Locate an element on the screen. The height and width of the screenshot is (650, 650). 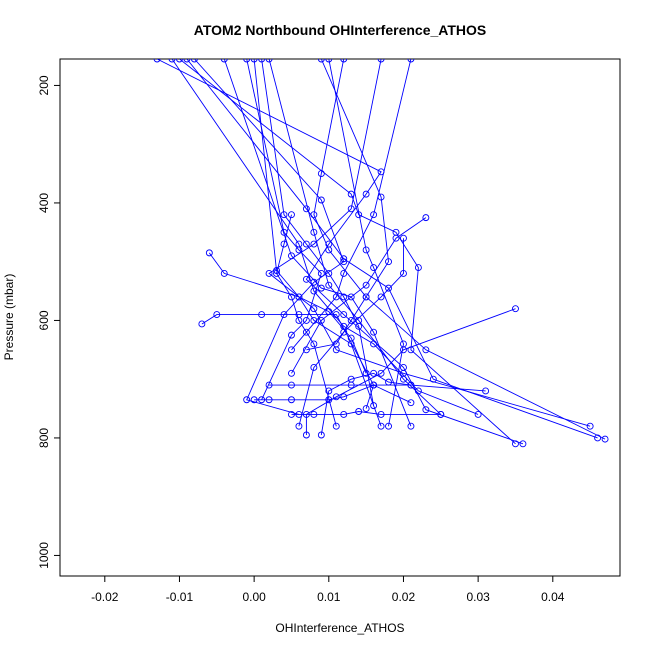
x-tick-label: 0.04 is located at coordinates (553, 597).